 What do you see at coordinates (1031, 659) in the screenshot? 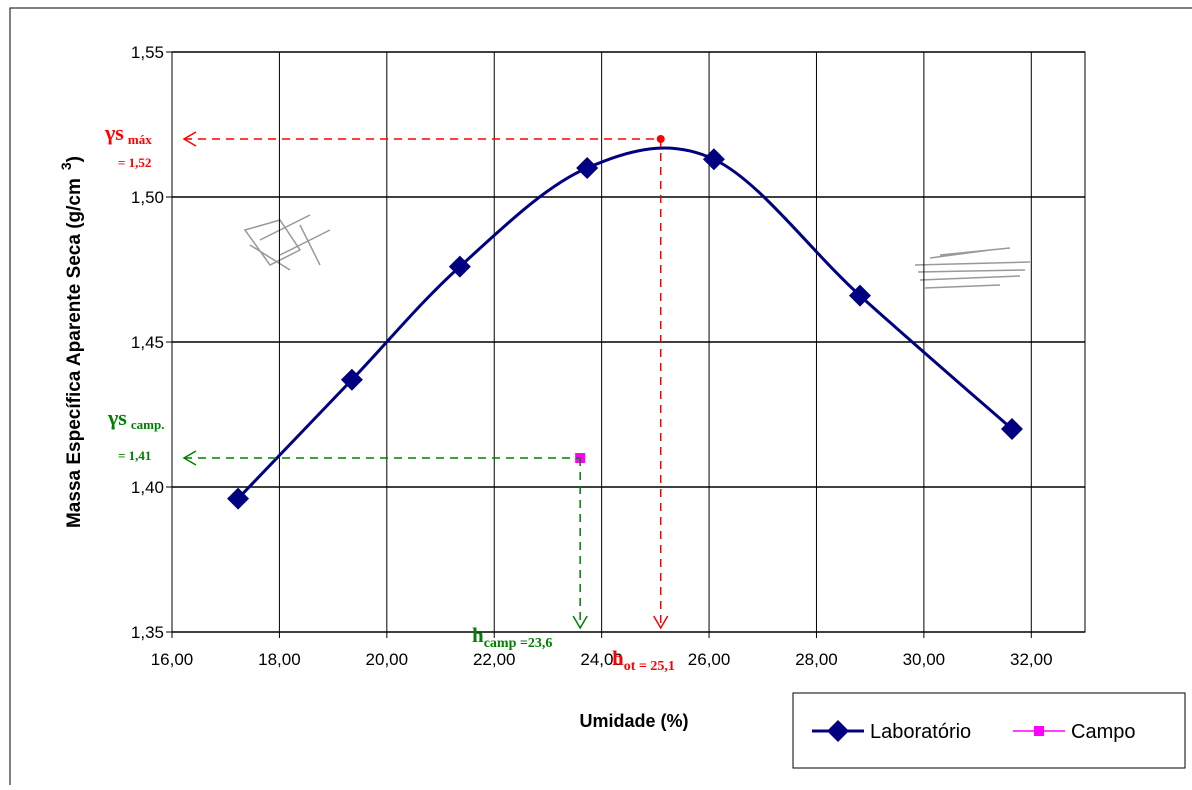
I see `x-tick-label: 32,00` at bounding box center [1031, 659].